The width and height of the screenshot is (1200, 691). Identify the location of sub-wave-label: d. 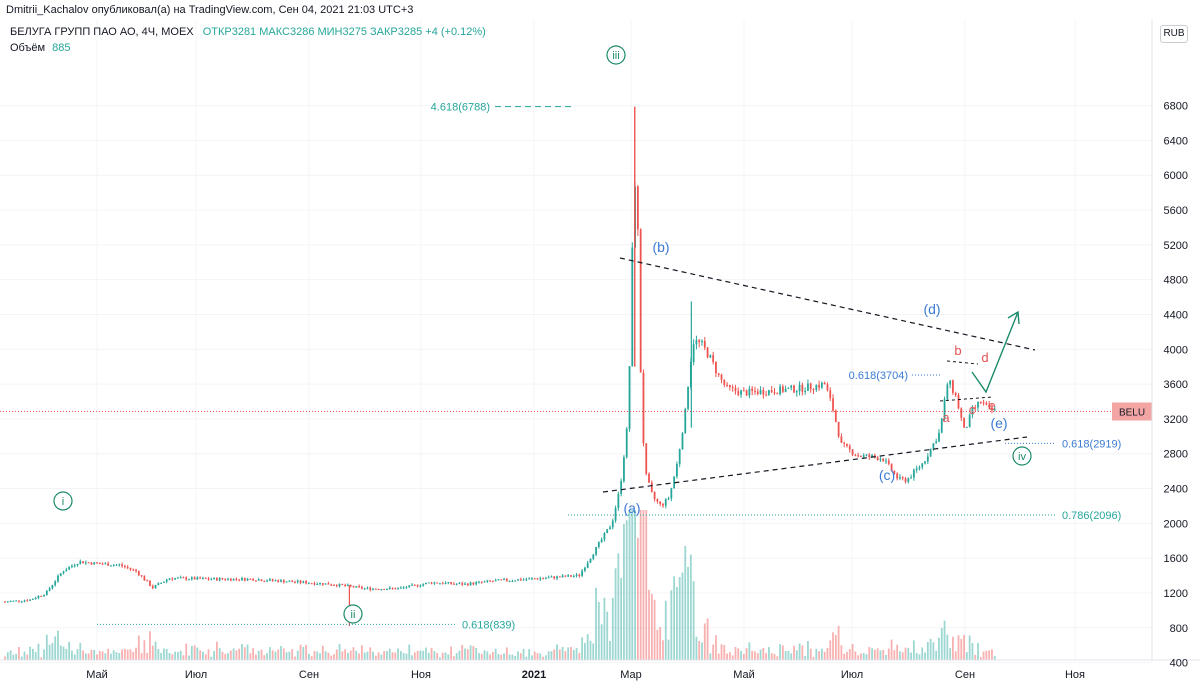
(984, 357).